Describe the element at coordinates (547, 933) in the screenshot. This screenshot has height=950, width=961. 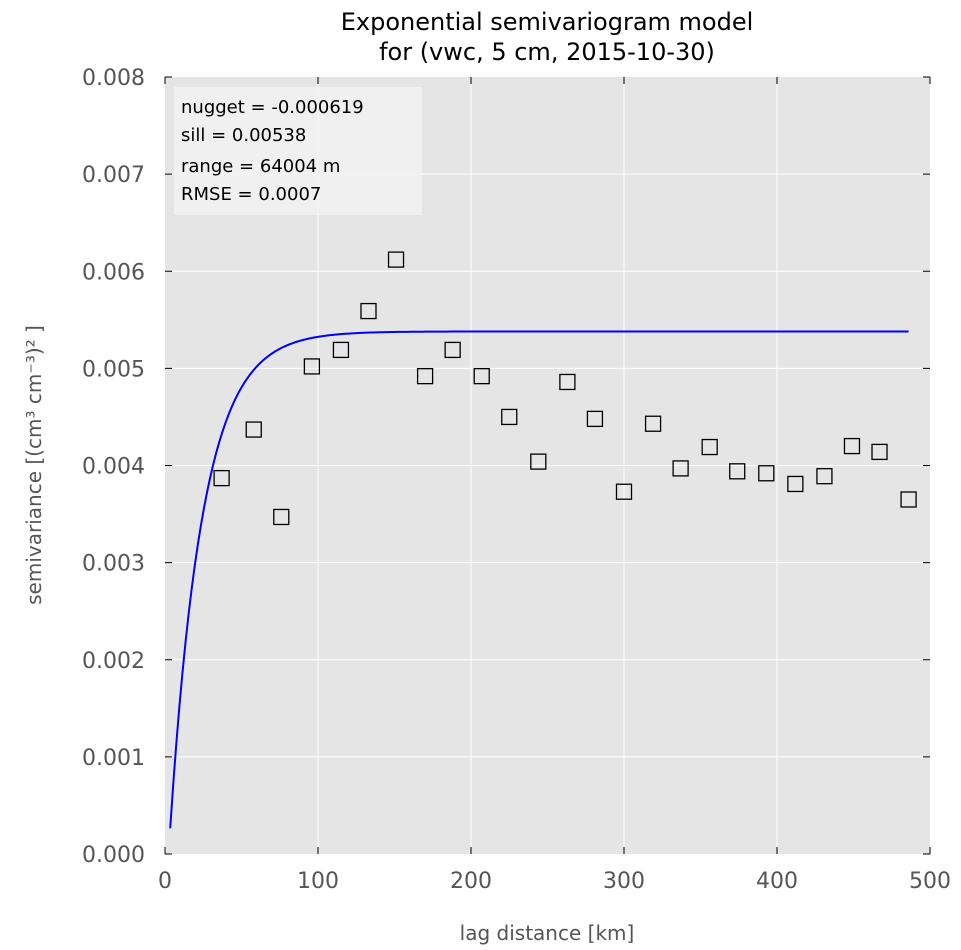
I see `x-axis-label: lag distance [km]` at that location.